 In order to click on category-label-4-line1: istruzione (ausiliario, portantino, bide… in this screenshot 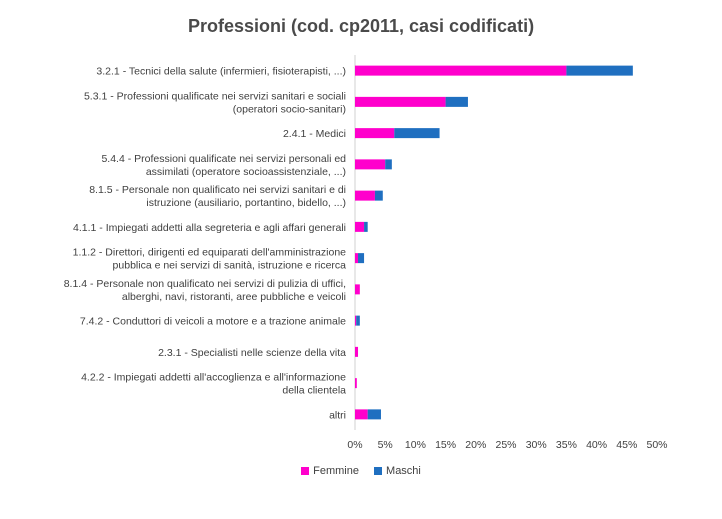, I will do `click(246, 203)`.